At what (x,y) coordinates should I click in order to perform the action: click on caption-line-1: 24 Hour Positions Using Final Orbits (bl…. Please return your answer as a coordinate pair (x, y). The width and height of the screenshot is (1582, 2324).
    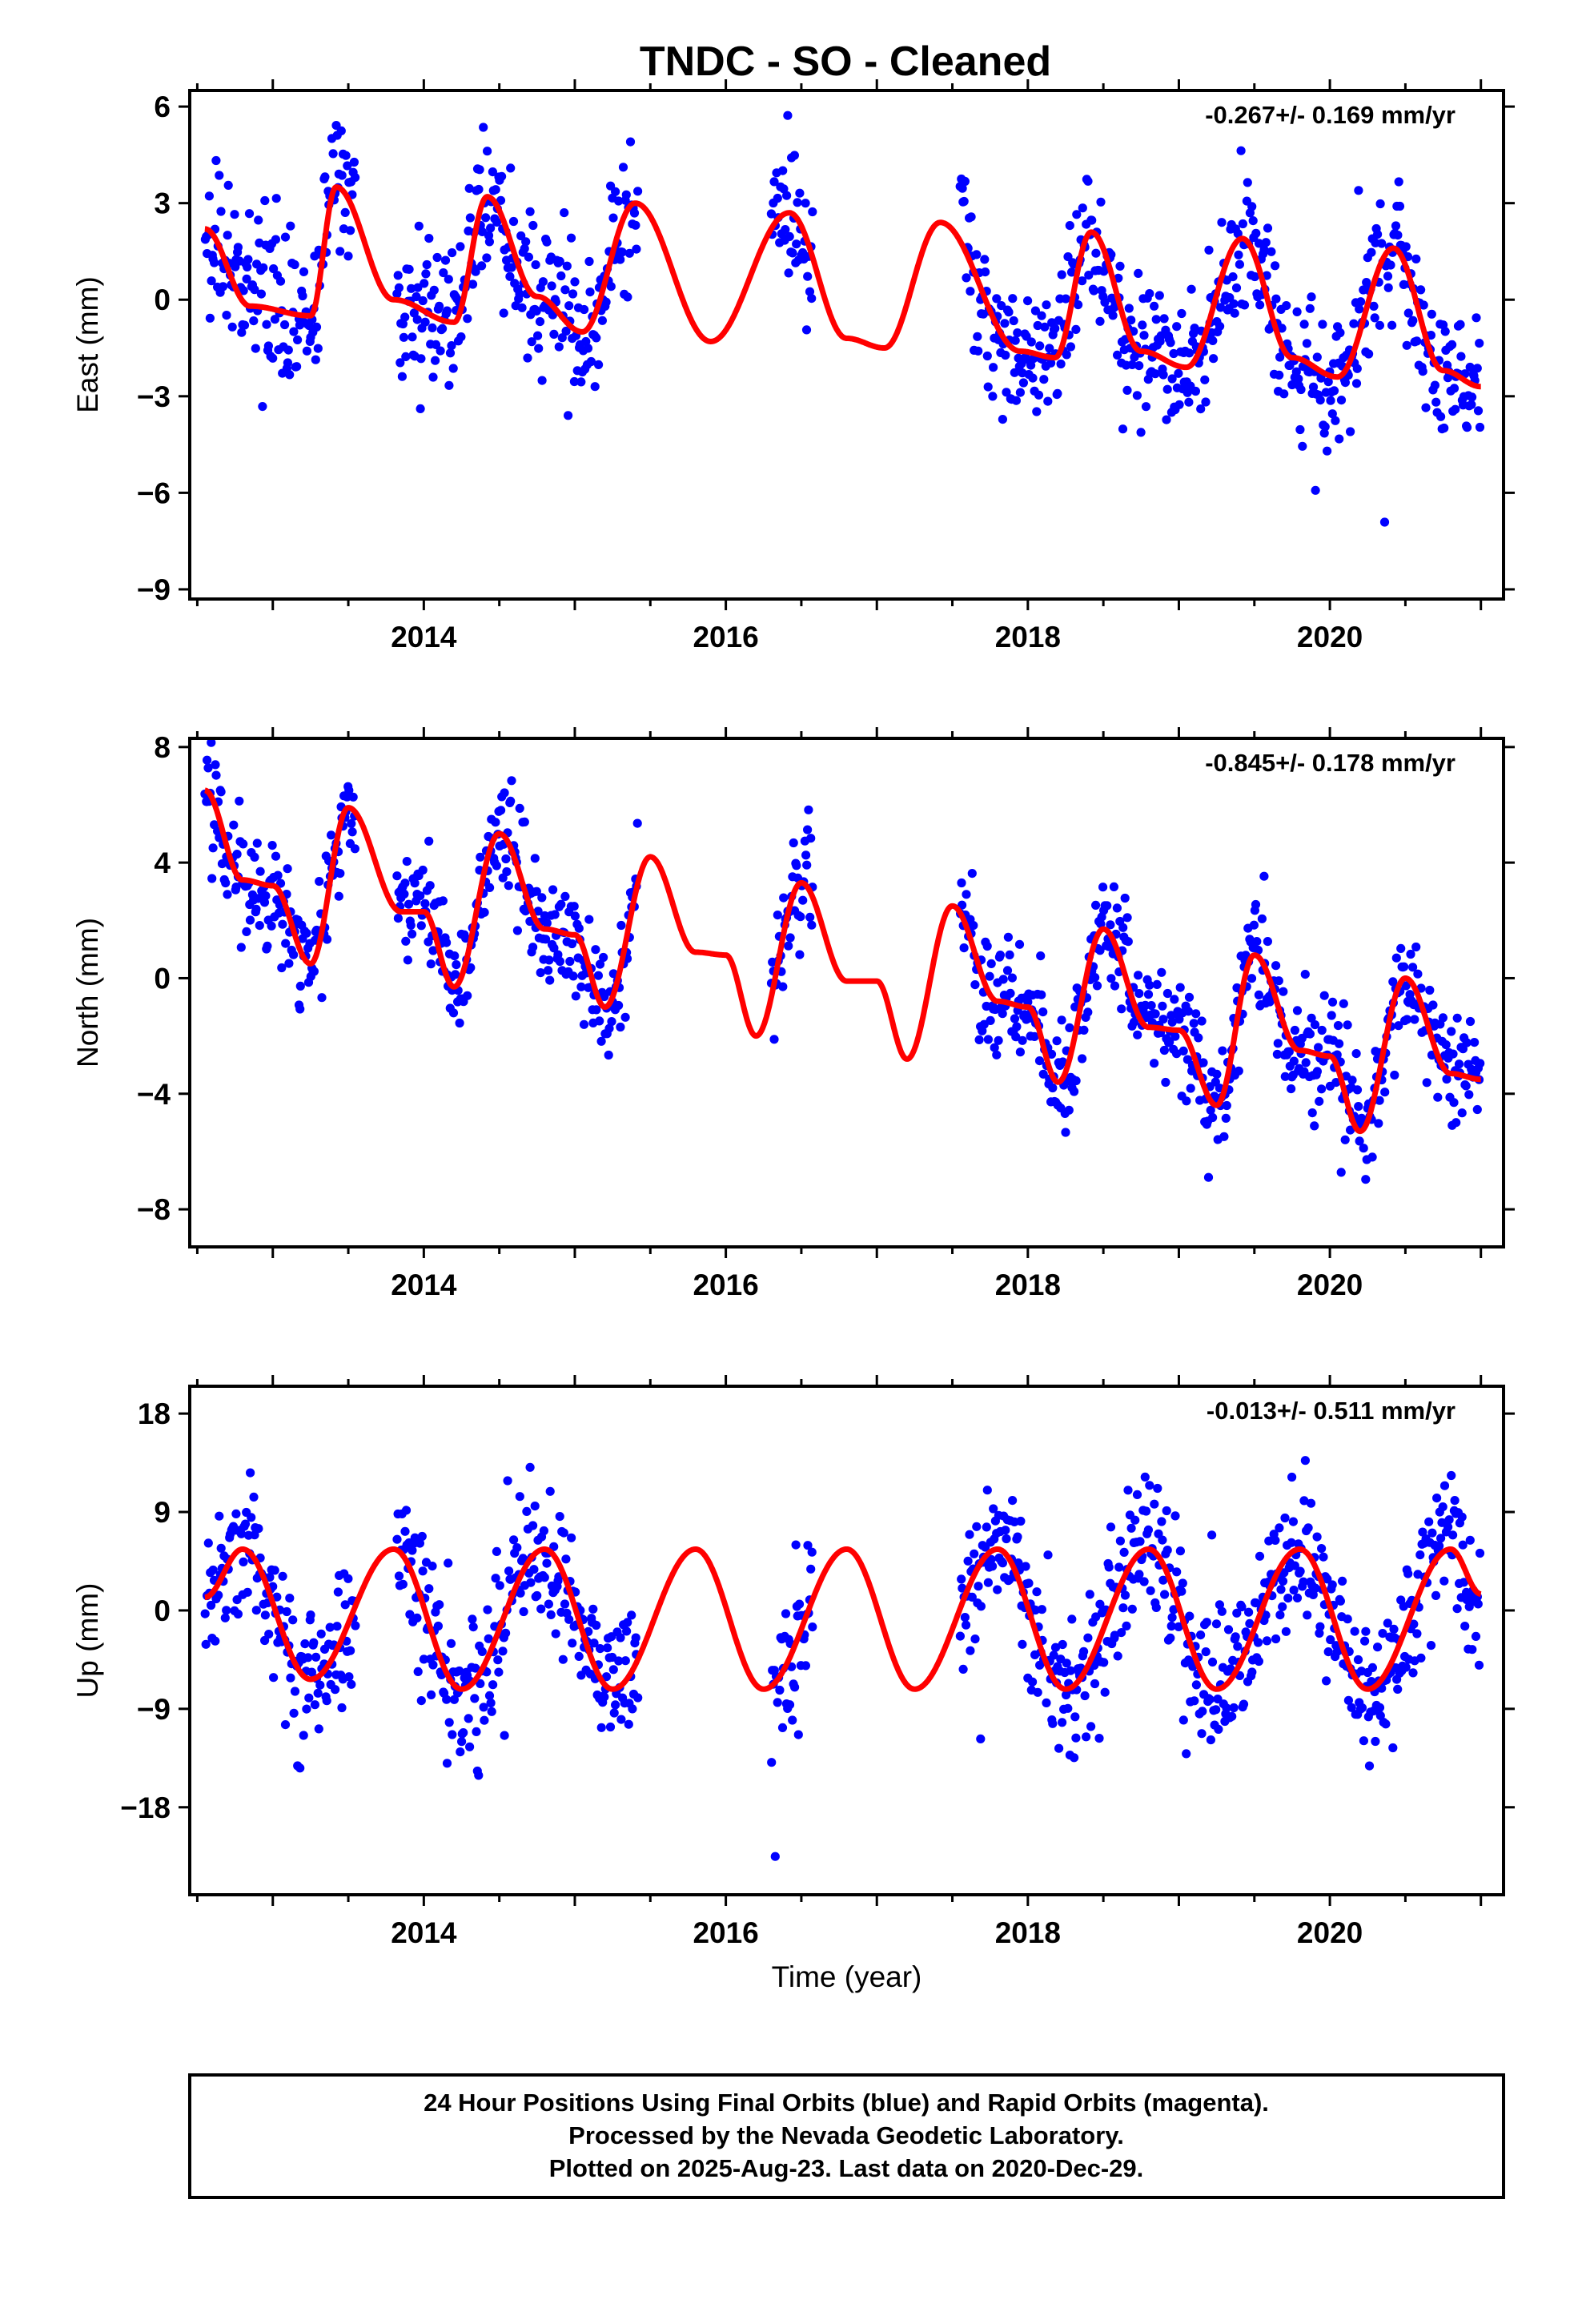
    Looking at the image, I should click on (847, 2103).